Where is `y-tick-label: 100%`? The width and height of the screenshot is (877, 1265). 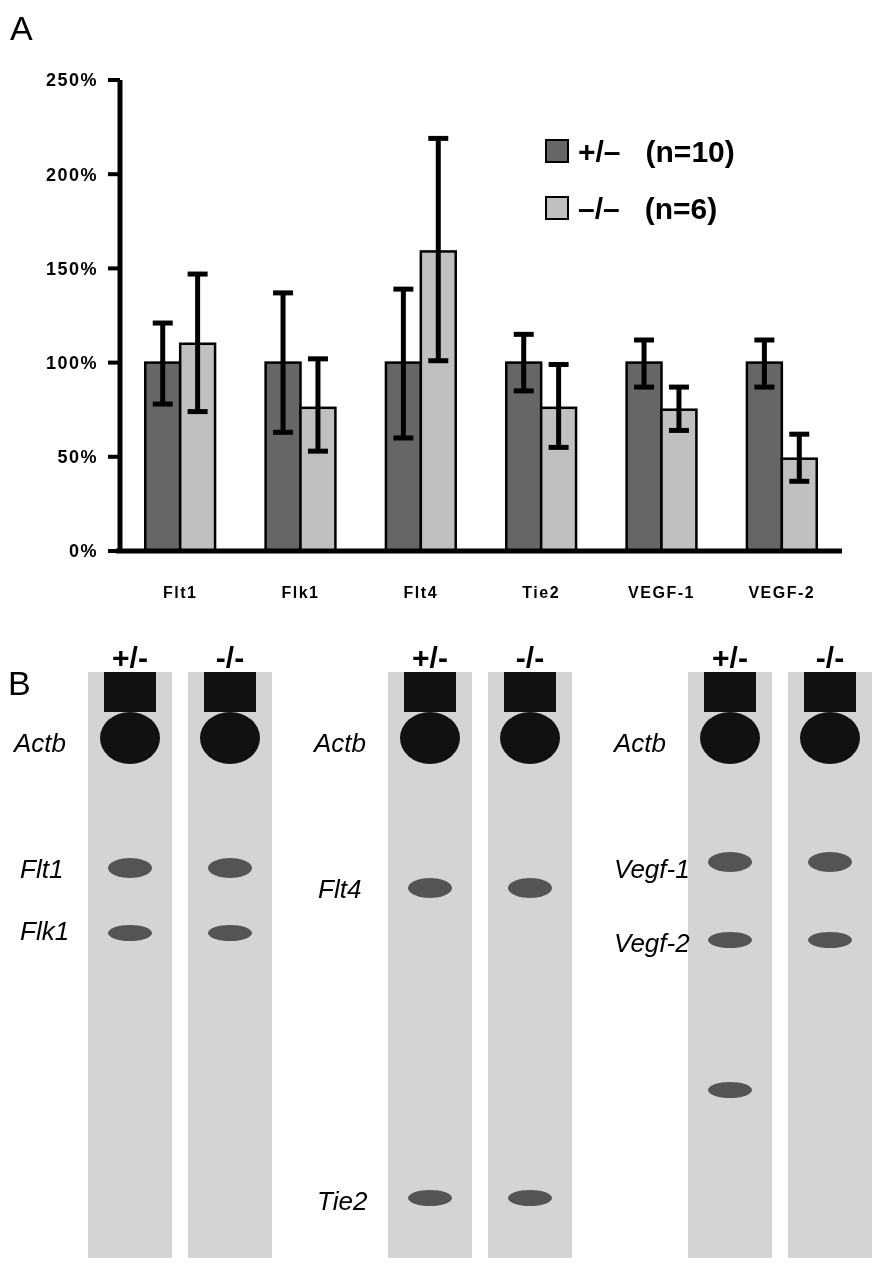
y-tick-label: 100% is located at coordinates (71, 362).